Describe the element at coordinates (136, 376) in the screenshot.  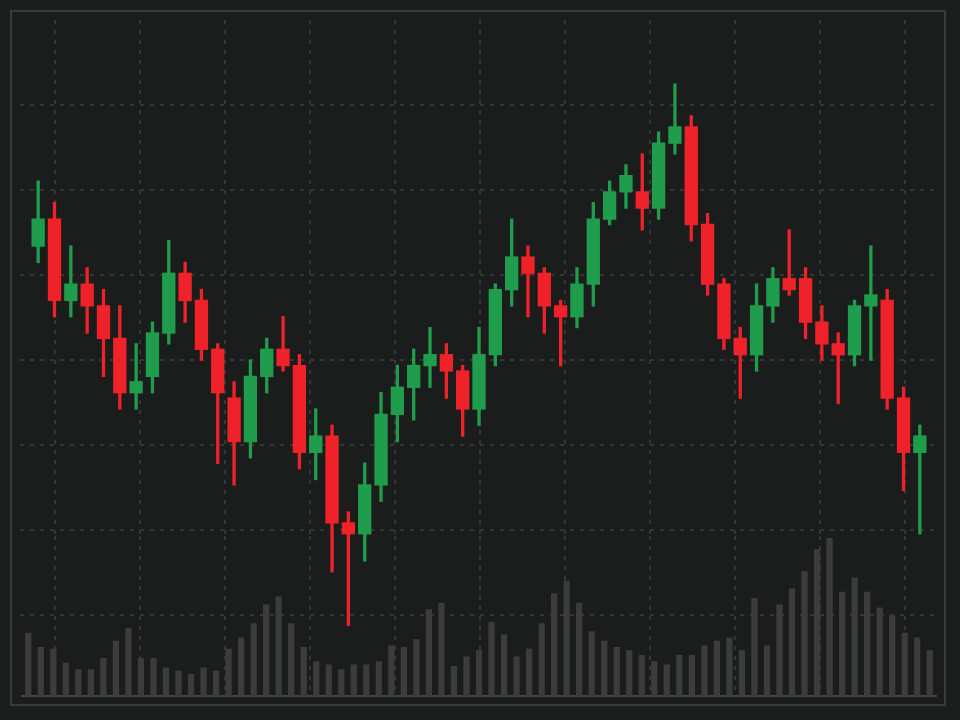
I see `candlestick` at that location.